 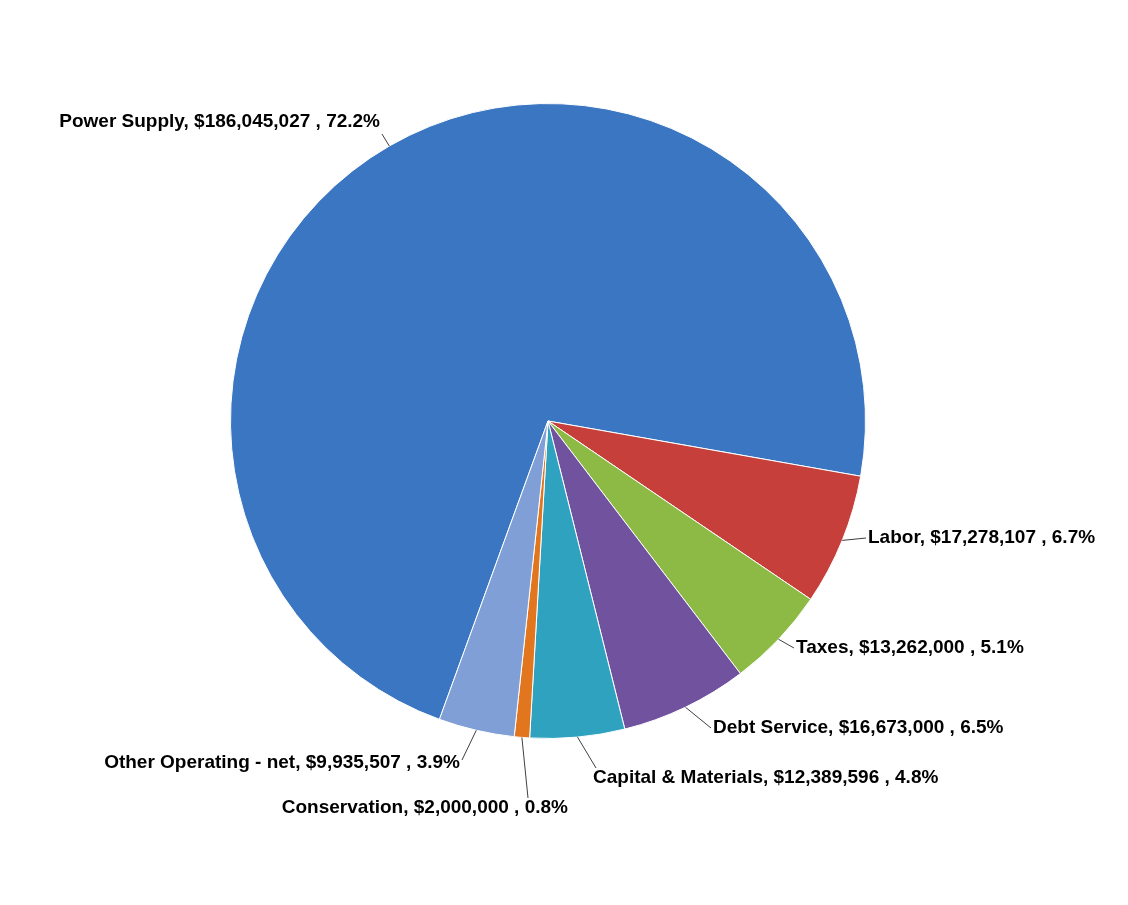 What do you see at coordinates (425, 806) in the screenshot?
I see `slice-label: Conservation, $2,000,000 , 0.8%` at bounding box center [425, 806].